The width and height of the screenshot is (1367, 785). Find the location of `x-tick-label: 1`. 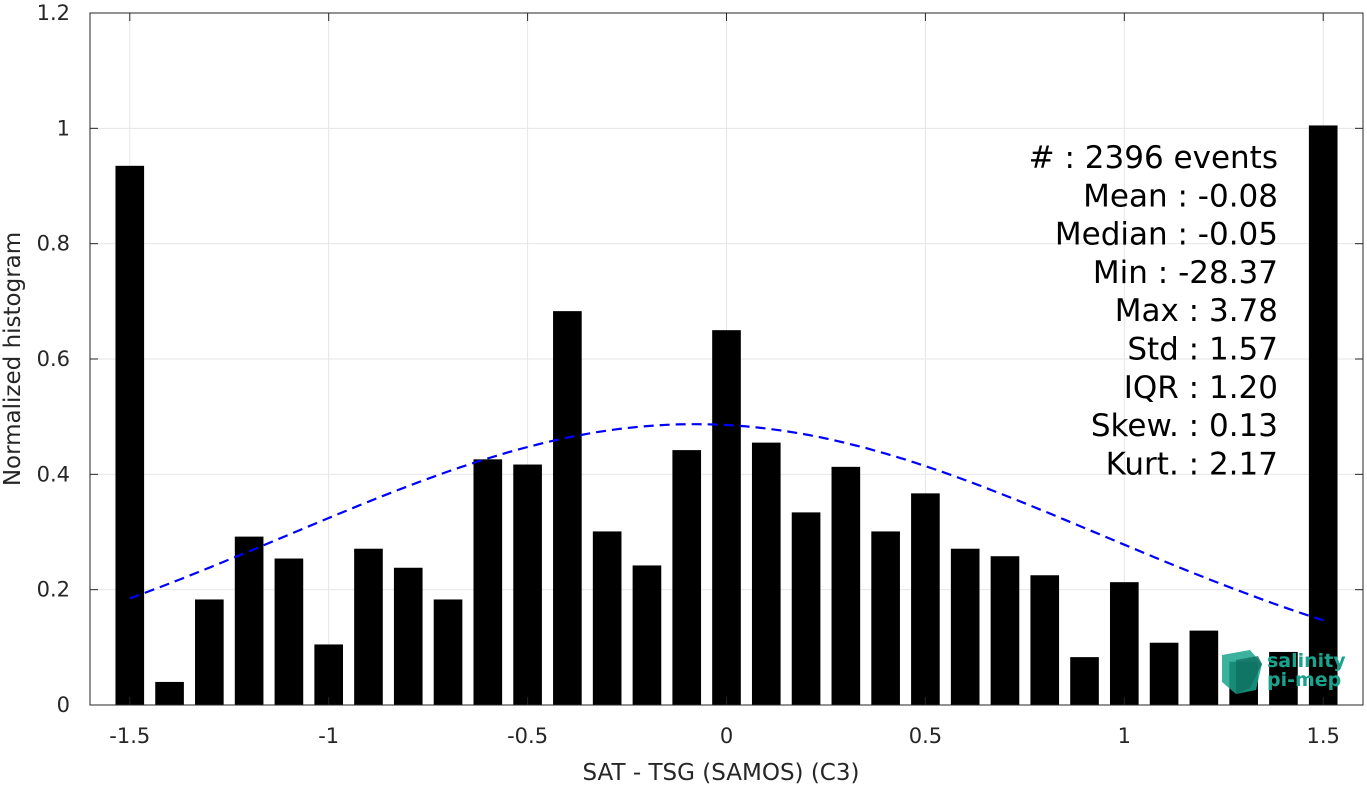

x-tick-label: 1 is located at coordinates (1124, 736).